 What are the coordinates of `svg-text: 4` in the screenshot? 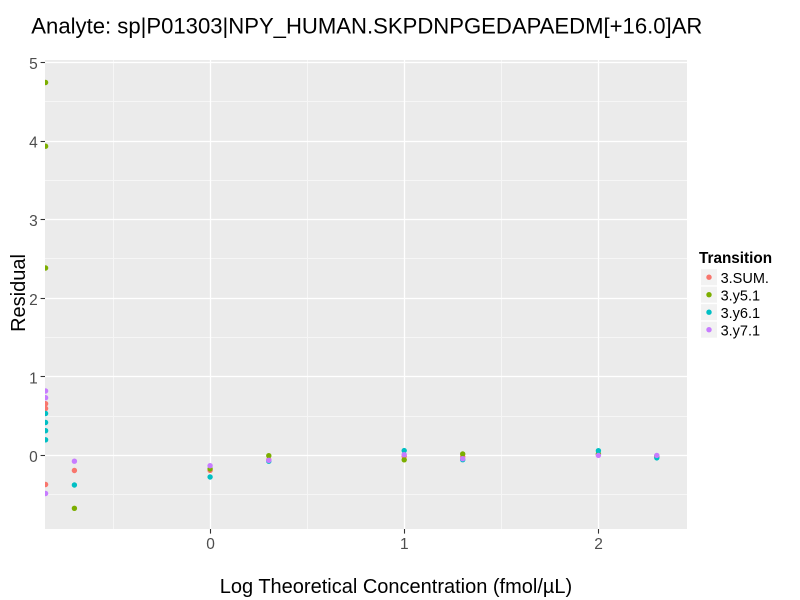 It's located at (33, 143).